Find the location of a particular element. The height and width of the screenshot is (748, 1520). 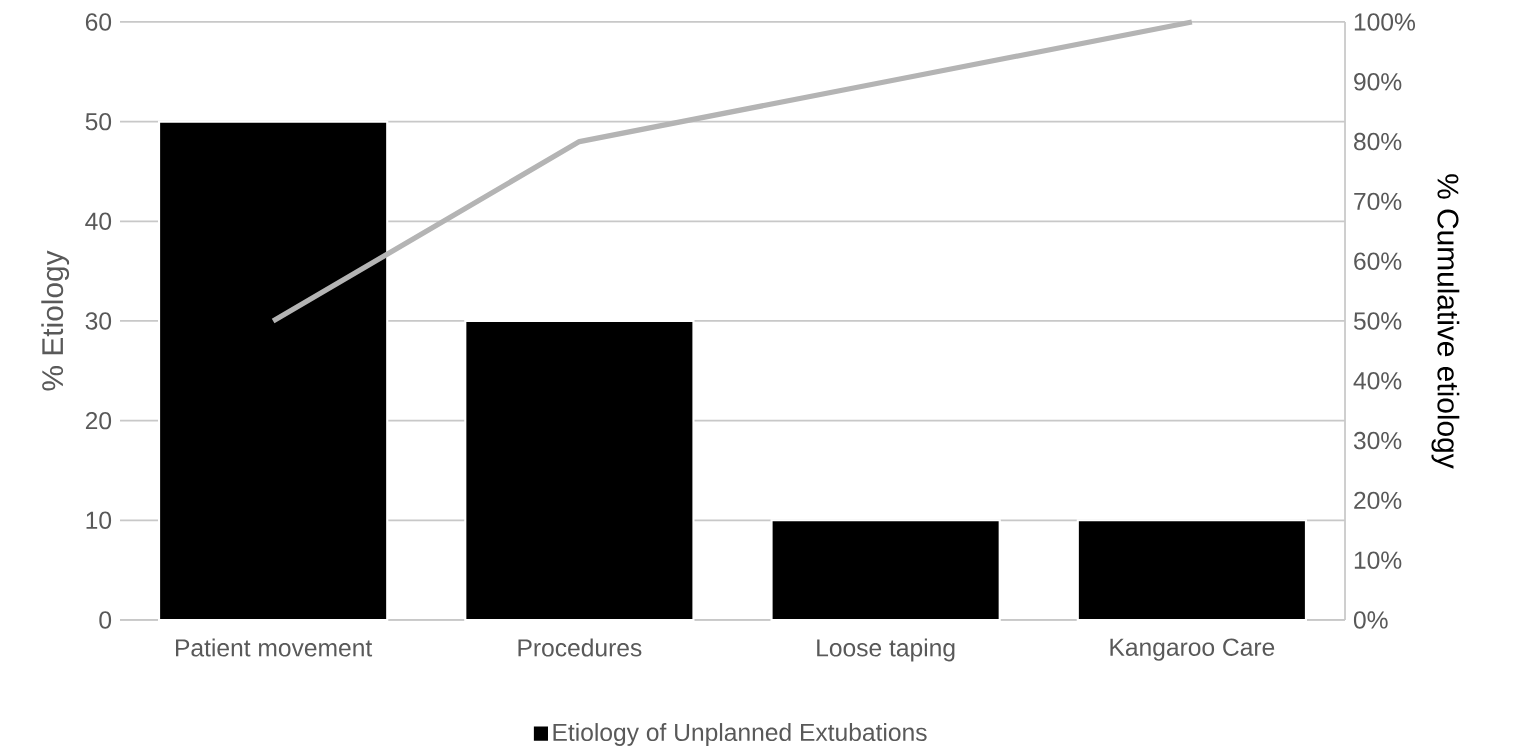

x-tick-label: Loose taping is located at coordinates (886, 650).